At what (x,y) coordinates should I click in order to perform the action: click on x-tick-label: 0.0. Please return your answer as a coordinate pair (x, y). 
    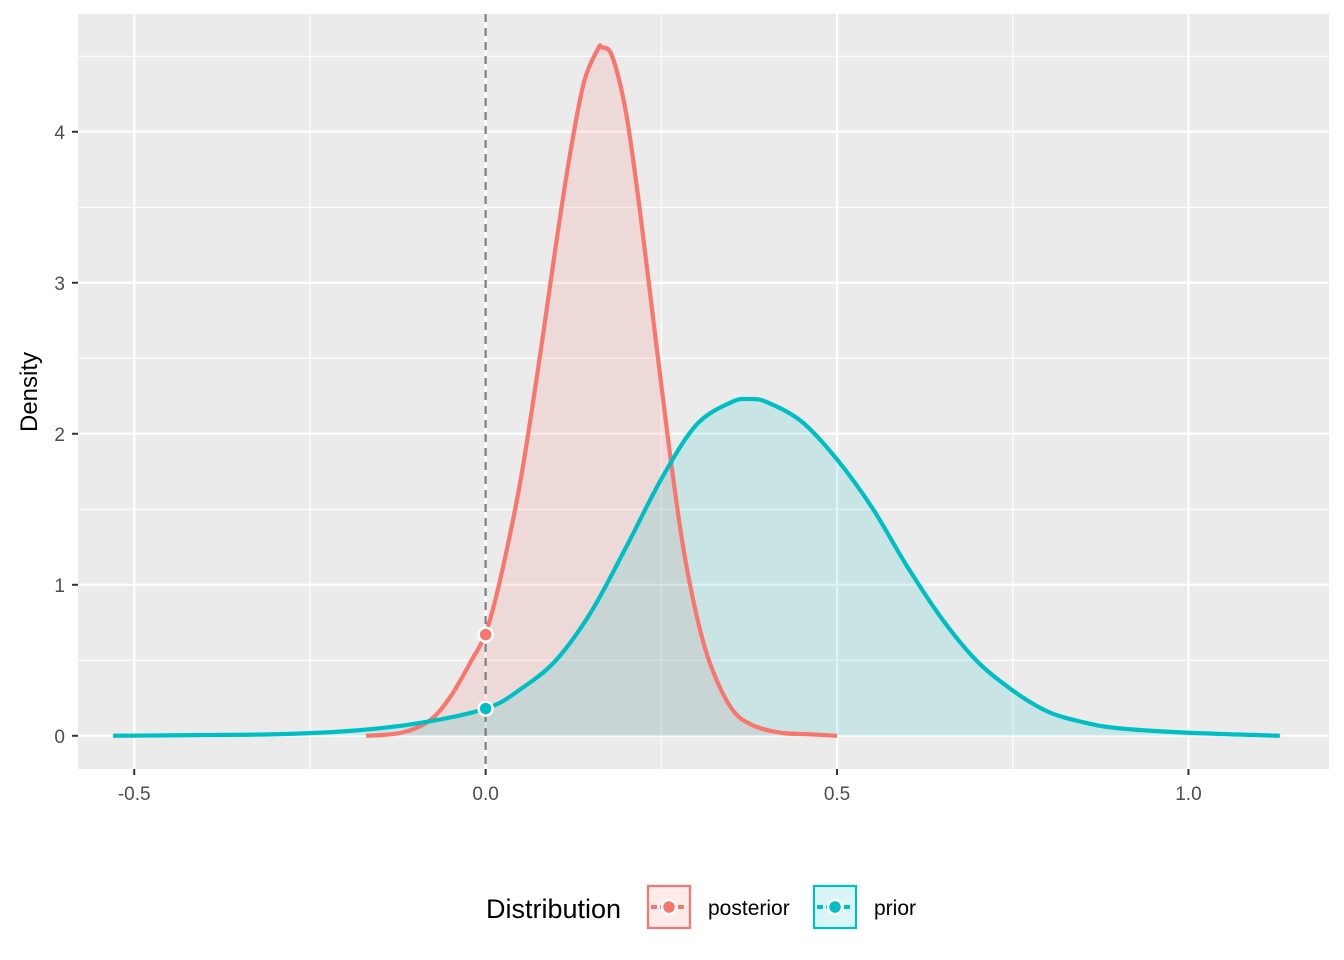
    Looking at the image, I should click on (485, 794).